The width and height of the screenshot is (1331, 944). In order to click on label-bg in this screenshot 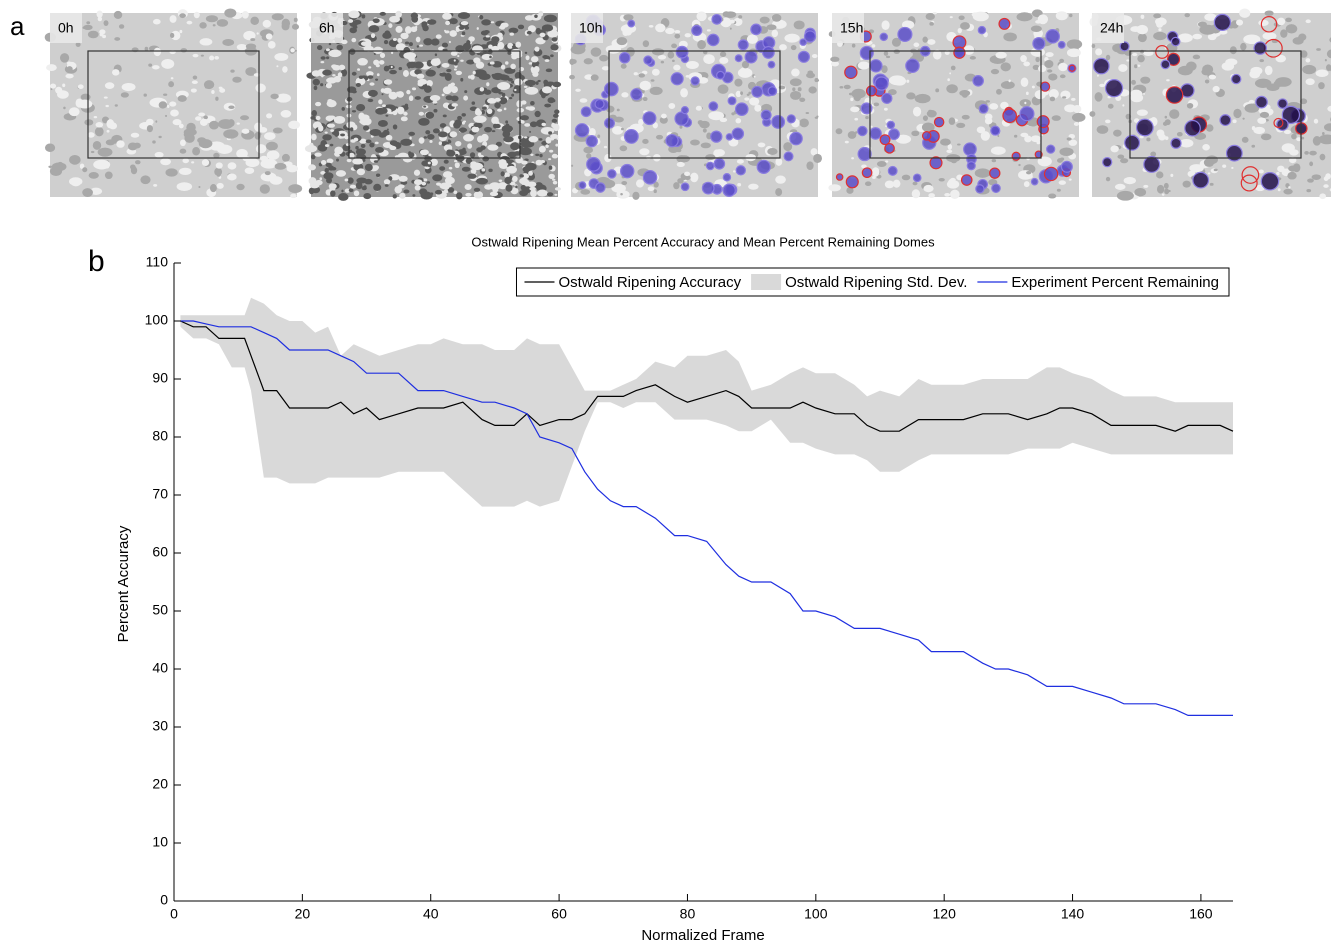, I will do `click(327, 28)`.